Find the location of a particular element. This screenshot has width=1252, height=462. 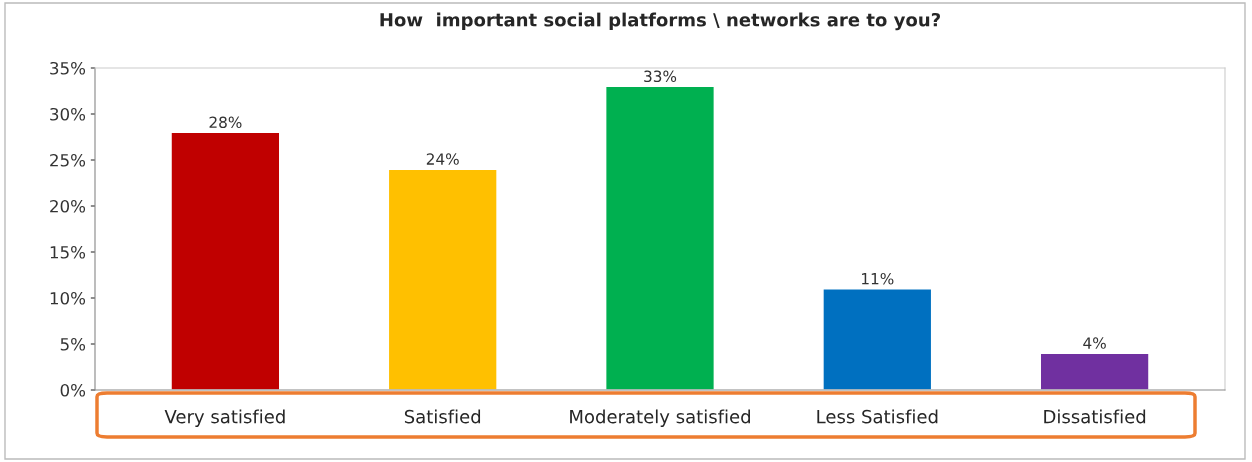

y-tick-label: 25% is located at coordinates (68, 160).